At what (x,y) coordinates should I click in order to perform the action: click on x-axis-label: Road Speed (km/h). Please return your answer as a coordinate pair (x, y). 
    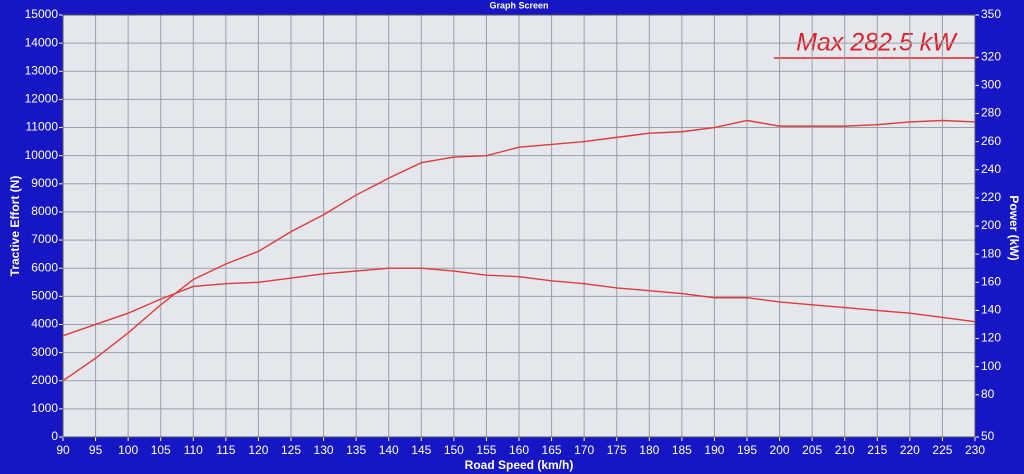
    Looking at the image, I should click on (519, 465).